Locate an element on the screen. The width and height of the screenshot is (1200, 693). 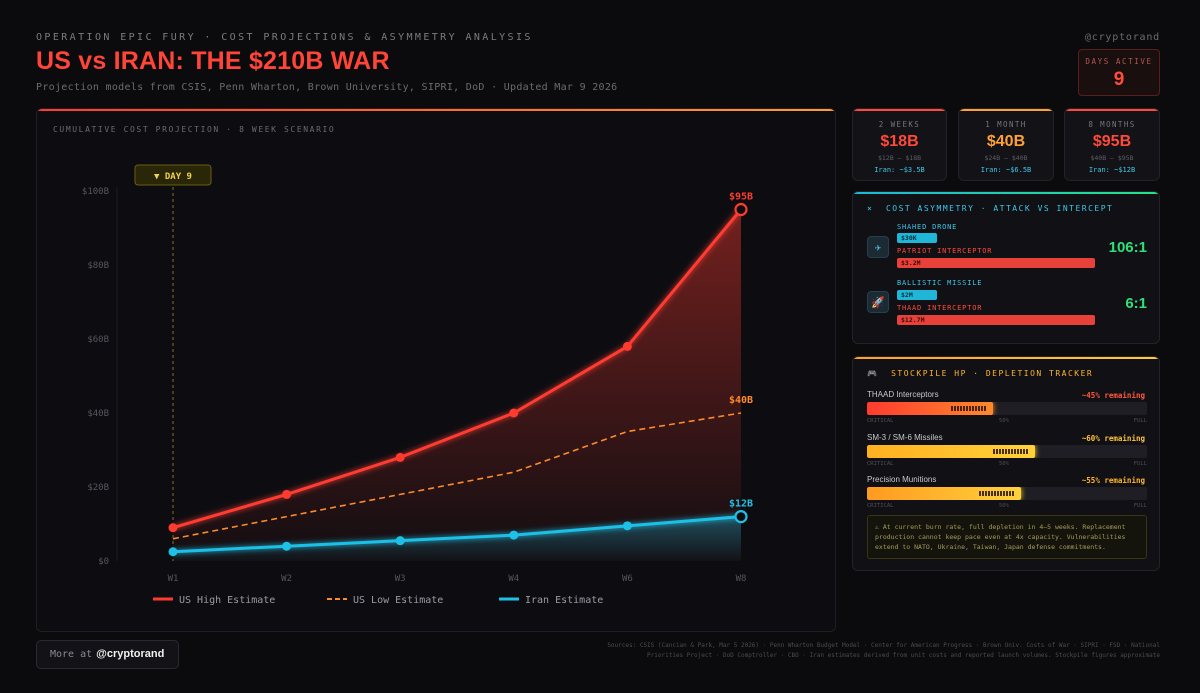
iran-line is located at coordinates (457, 534).